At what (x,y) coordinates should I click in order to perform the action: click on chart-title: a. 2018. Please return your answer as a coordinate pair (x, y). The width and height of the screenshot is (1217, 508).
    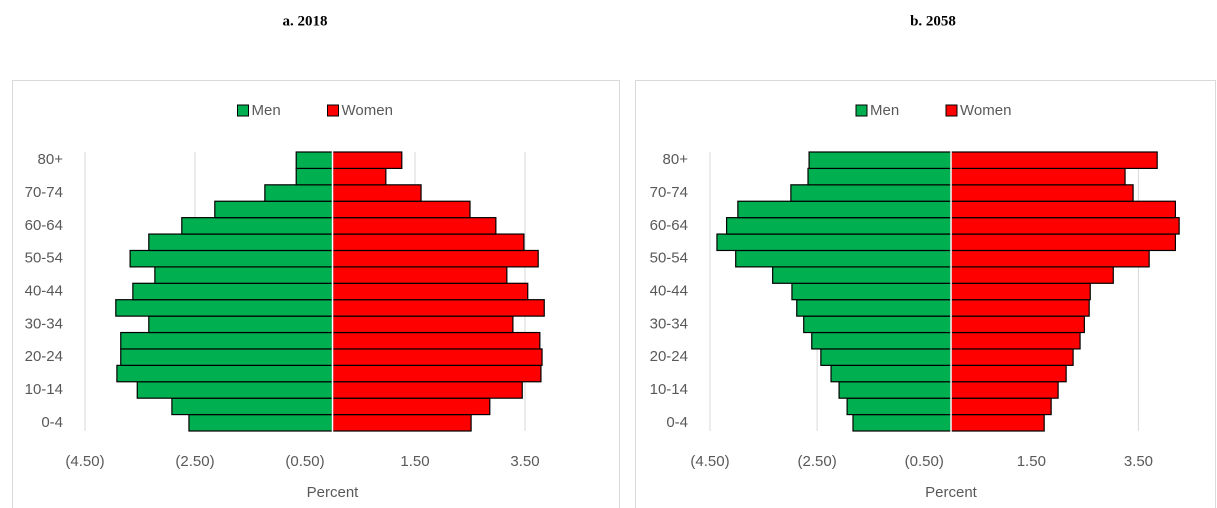
    Looking at the image, I should click on (305, 21).